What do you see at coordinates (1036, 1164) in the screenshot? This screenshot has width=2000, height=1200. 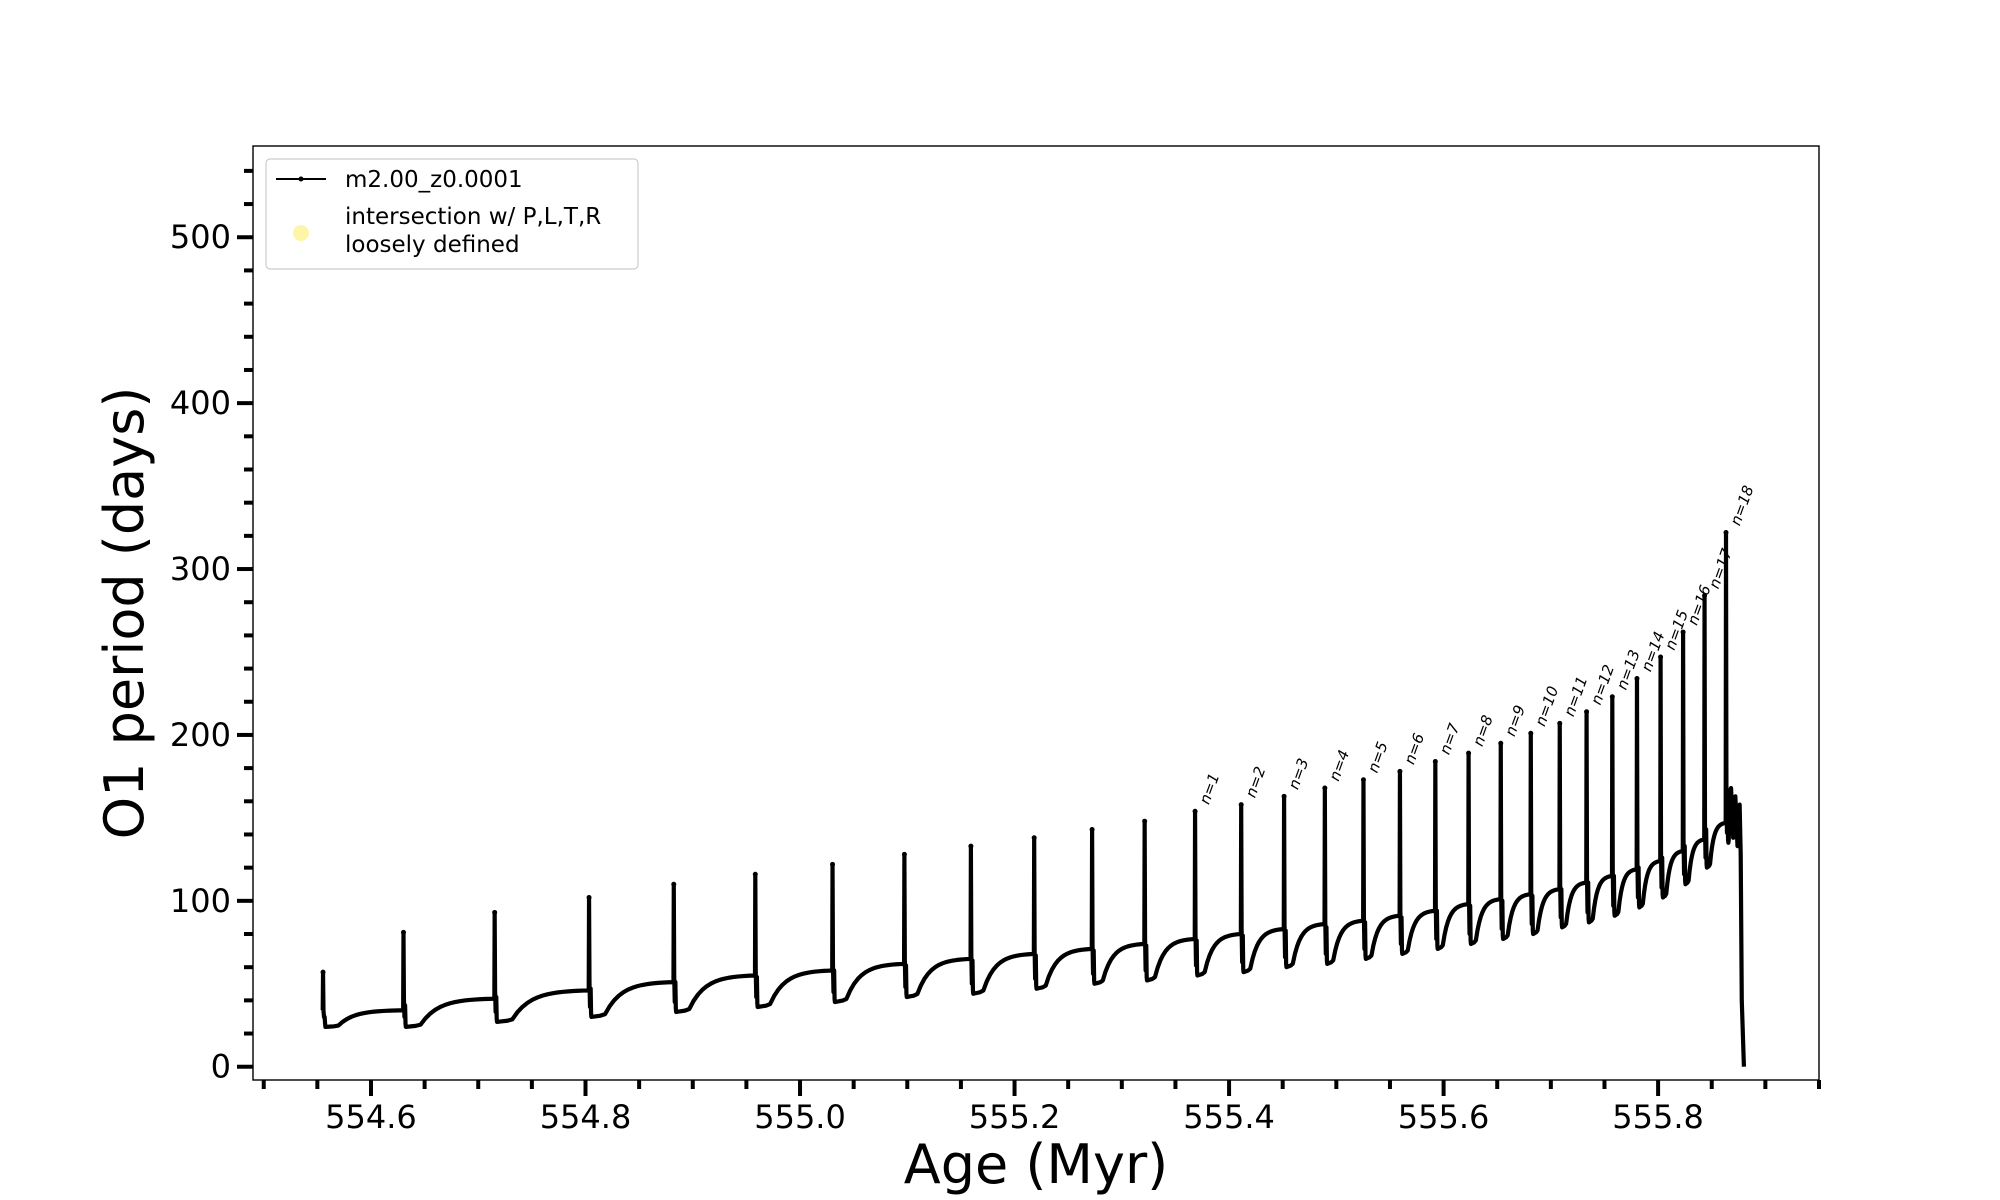 I see `x-axis-title: Age (Myr)` at bounding box center [1036, 1164].